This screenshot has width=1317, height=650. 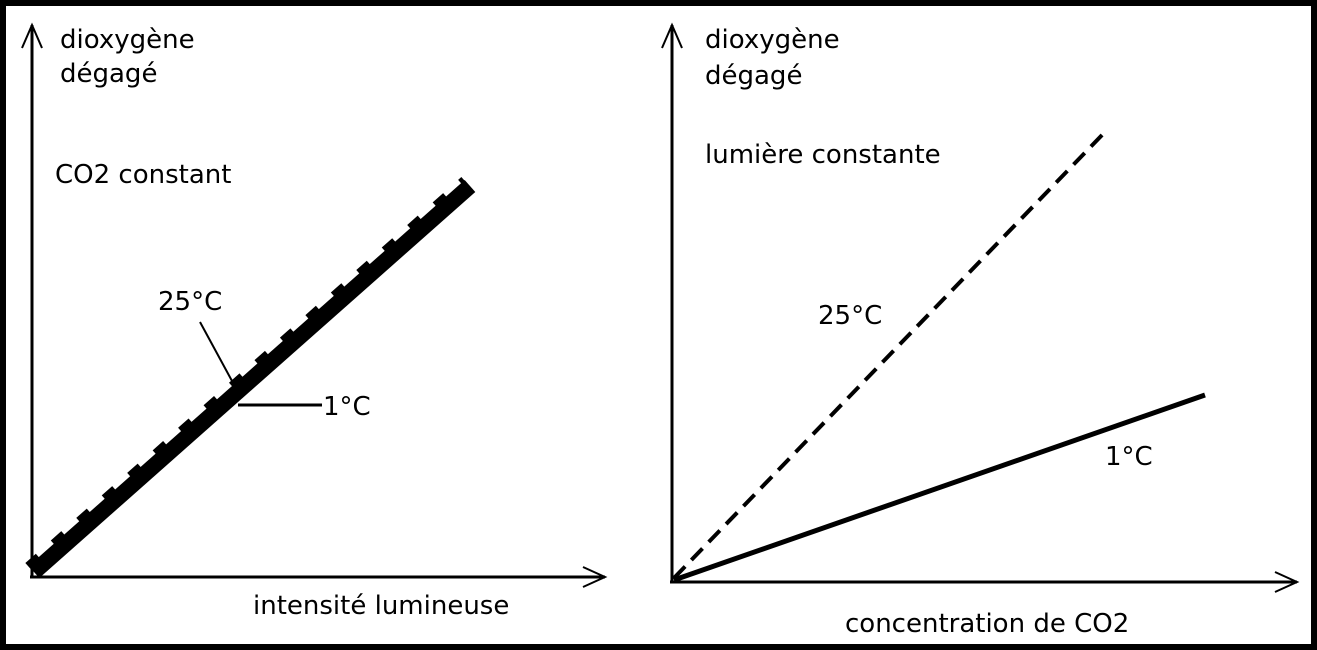 I want to click on condition-label: lumière constante, so click(x=823, y=155).